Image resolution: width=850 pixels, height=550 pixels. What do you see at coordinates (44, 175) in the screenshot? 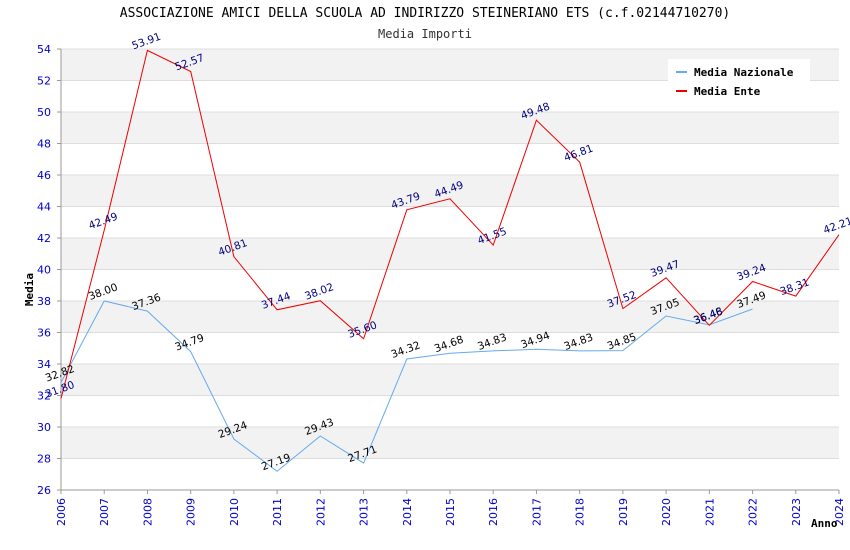
I see `y-tick-label: 46` at bounding box center [44, 175].